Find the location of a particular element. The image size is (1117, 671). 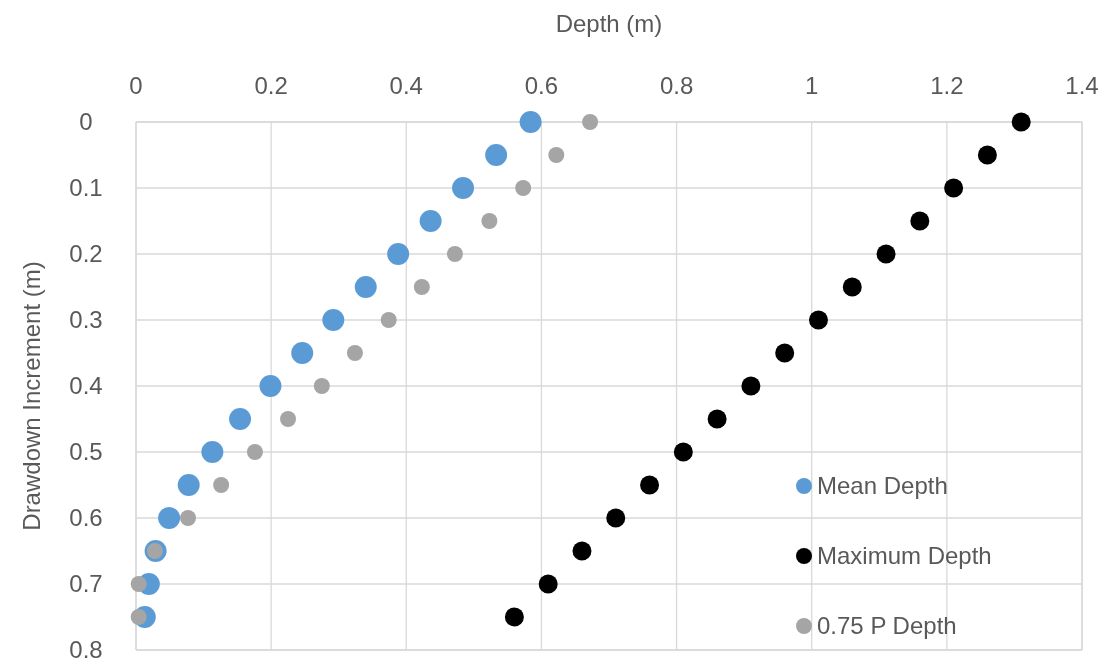

x-axis-title: Depth (m) is located at coordinates (609, 23).